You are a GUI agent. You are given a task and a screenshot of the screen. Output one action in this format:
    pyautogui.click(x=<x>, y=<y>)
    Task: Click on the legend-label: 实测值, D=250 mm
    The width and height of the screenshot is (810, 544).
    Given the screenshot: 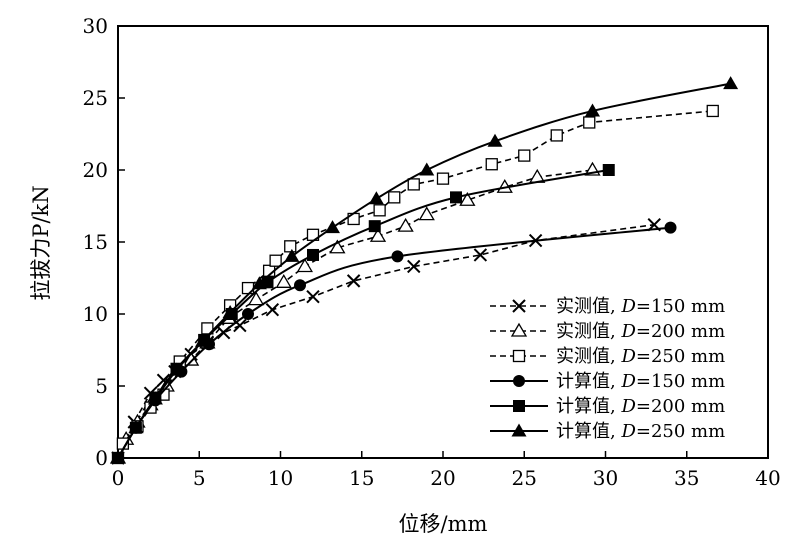 What is the action you would take?
    pyautogui.click(x=640, y=356)
    